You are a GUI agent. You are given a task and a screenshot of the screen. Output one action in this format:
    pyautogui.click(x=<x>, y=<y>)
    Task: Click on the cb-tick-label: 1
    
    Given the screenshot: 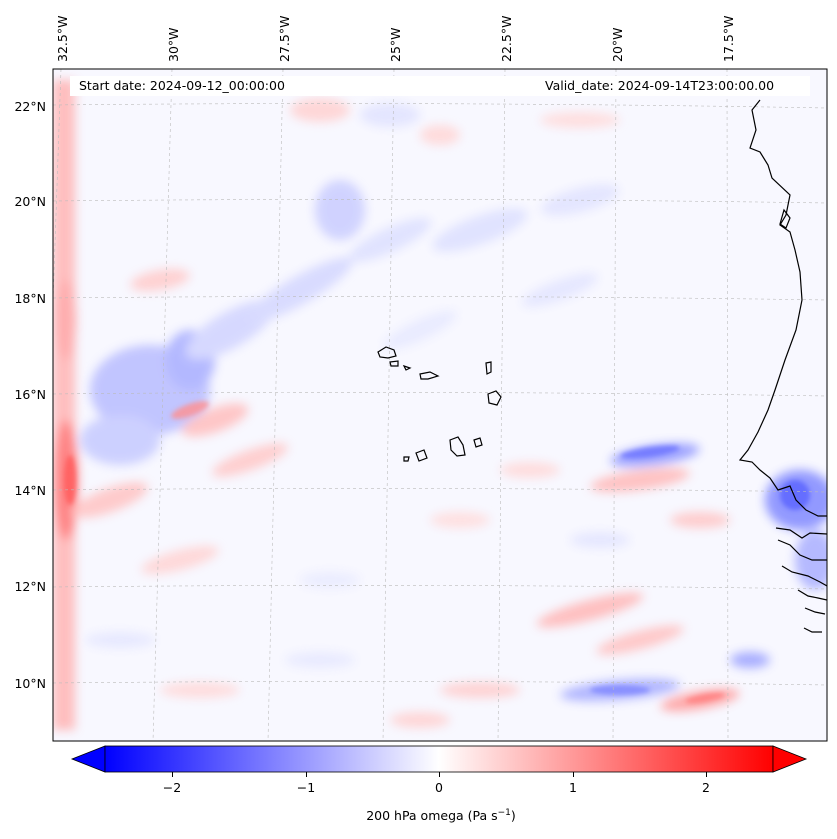 What is the action you would take?
    pyautogui.click(x=573, y=787)
    